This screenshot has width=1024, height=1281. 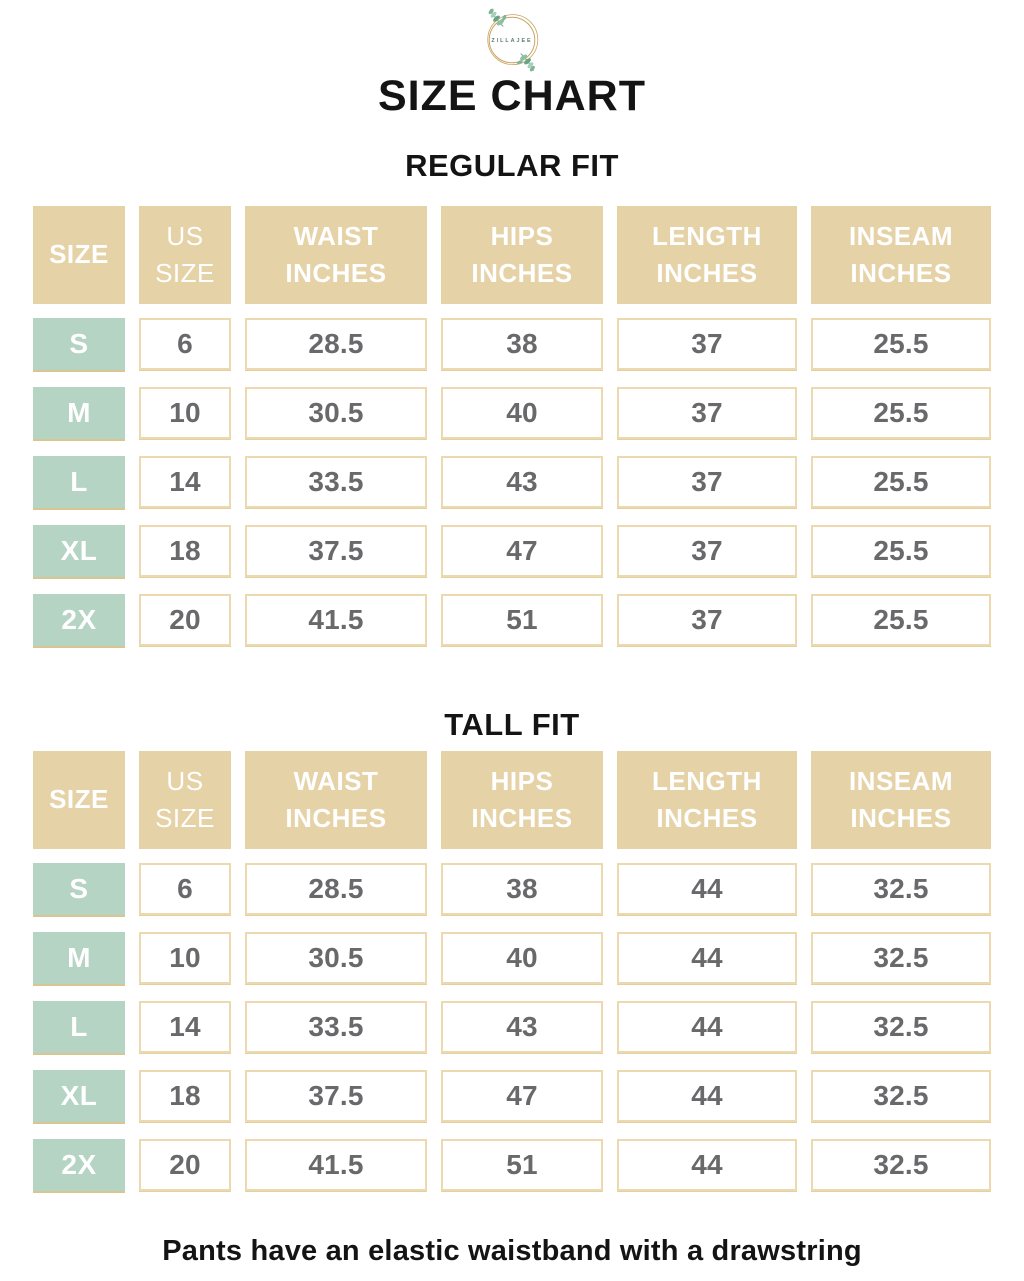 I want to click on brand-text: ZILLAJEE, so click(x=511, y=41).